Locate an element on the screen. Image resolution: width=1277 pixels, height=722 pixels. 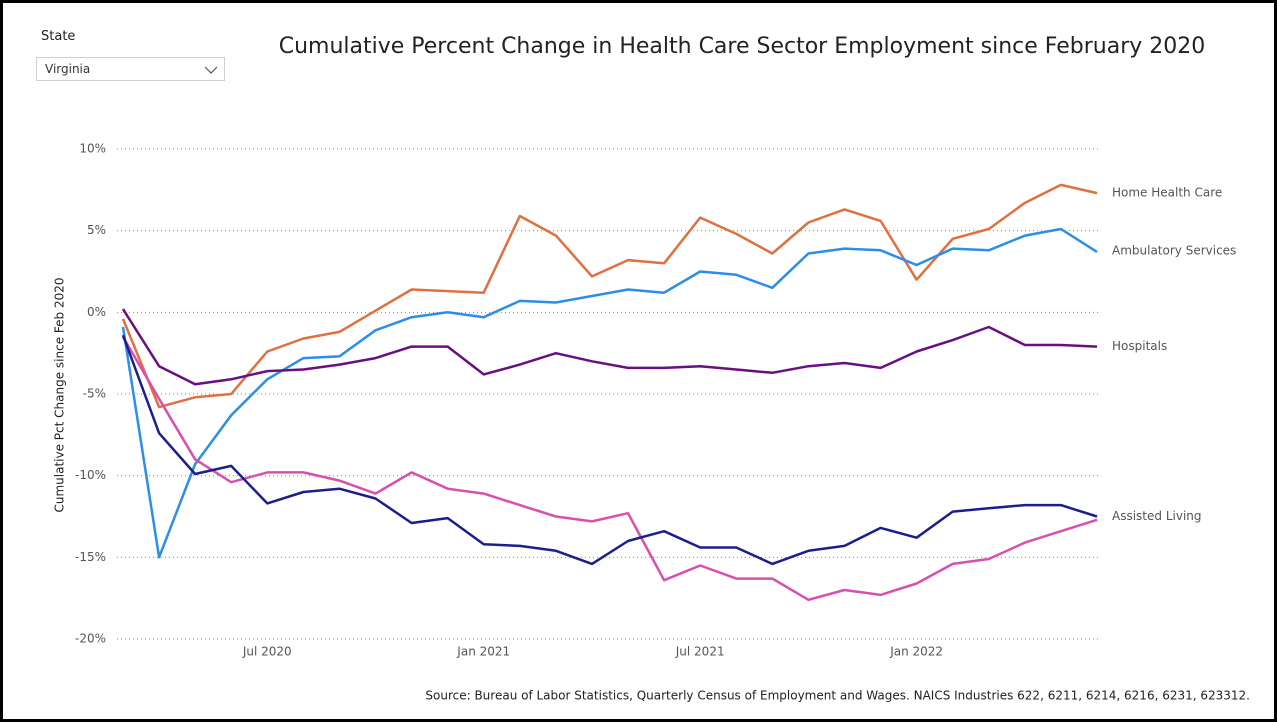
series-end-label: Hospitals is located at coordinates (1139, 346).